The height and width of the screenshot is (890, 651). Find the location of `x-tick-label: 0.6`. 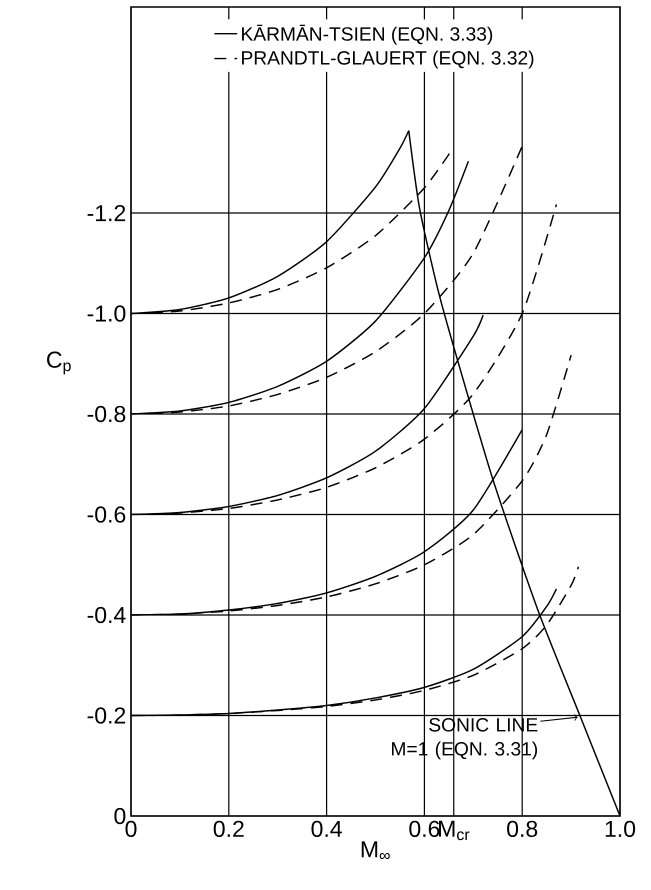

x-tick-label: 0.6 is located at coordinates (424, 829).